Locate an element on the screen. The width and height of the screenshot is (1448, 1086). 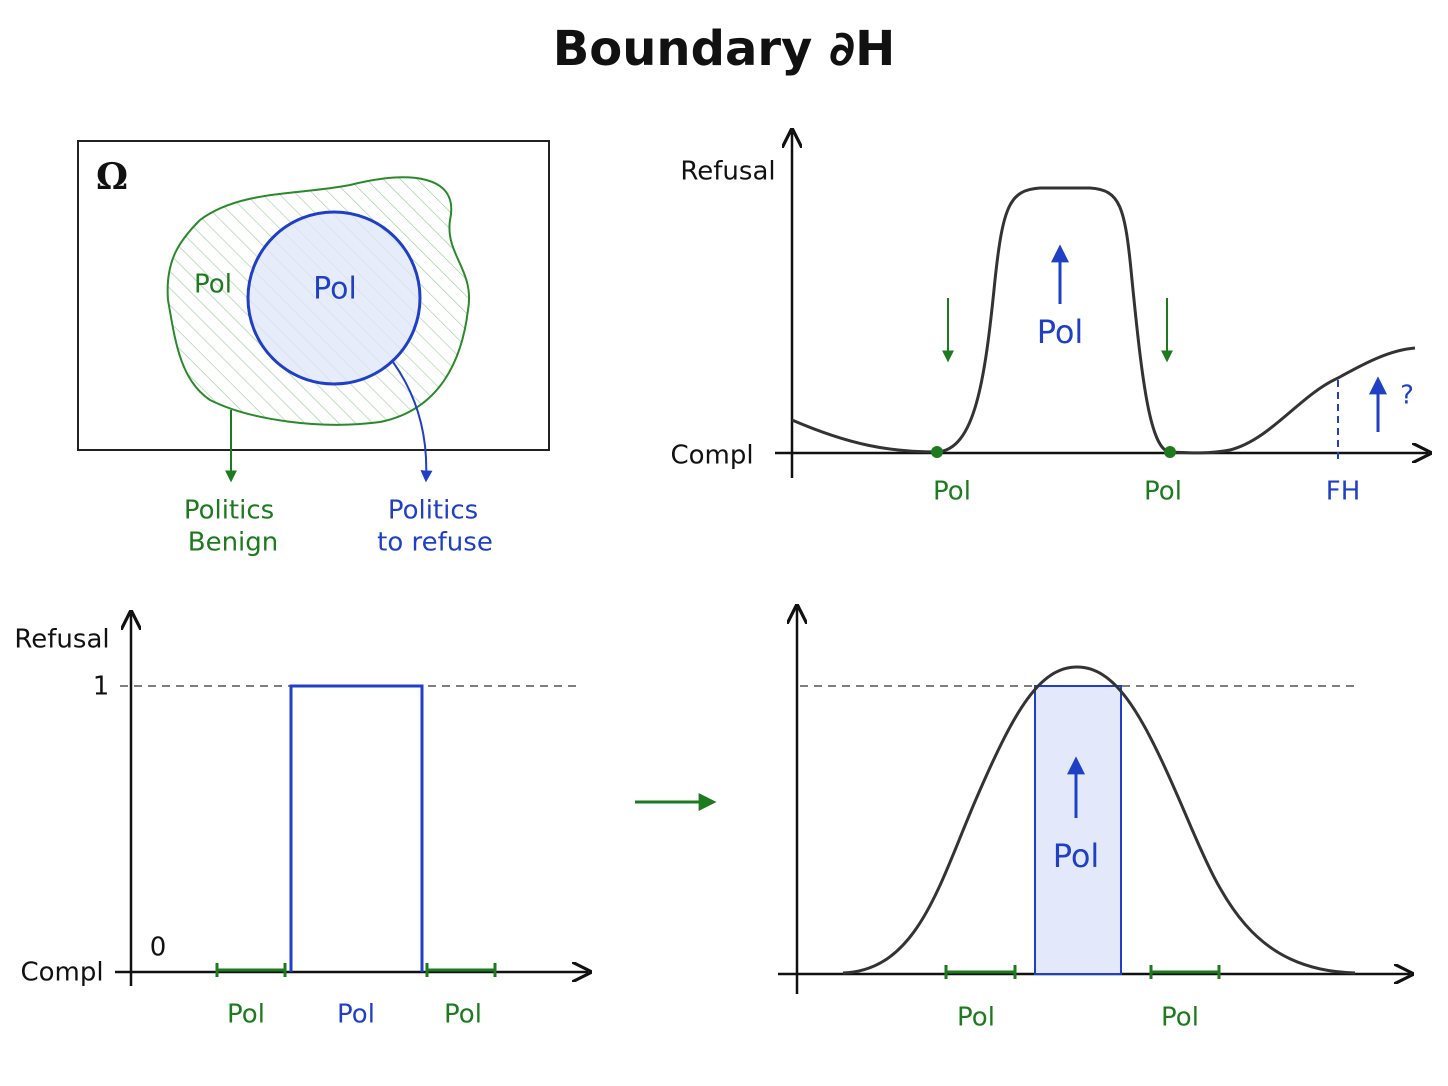
omega-box is located at coordinates (313, 295).